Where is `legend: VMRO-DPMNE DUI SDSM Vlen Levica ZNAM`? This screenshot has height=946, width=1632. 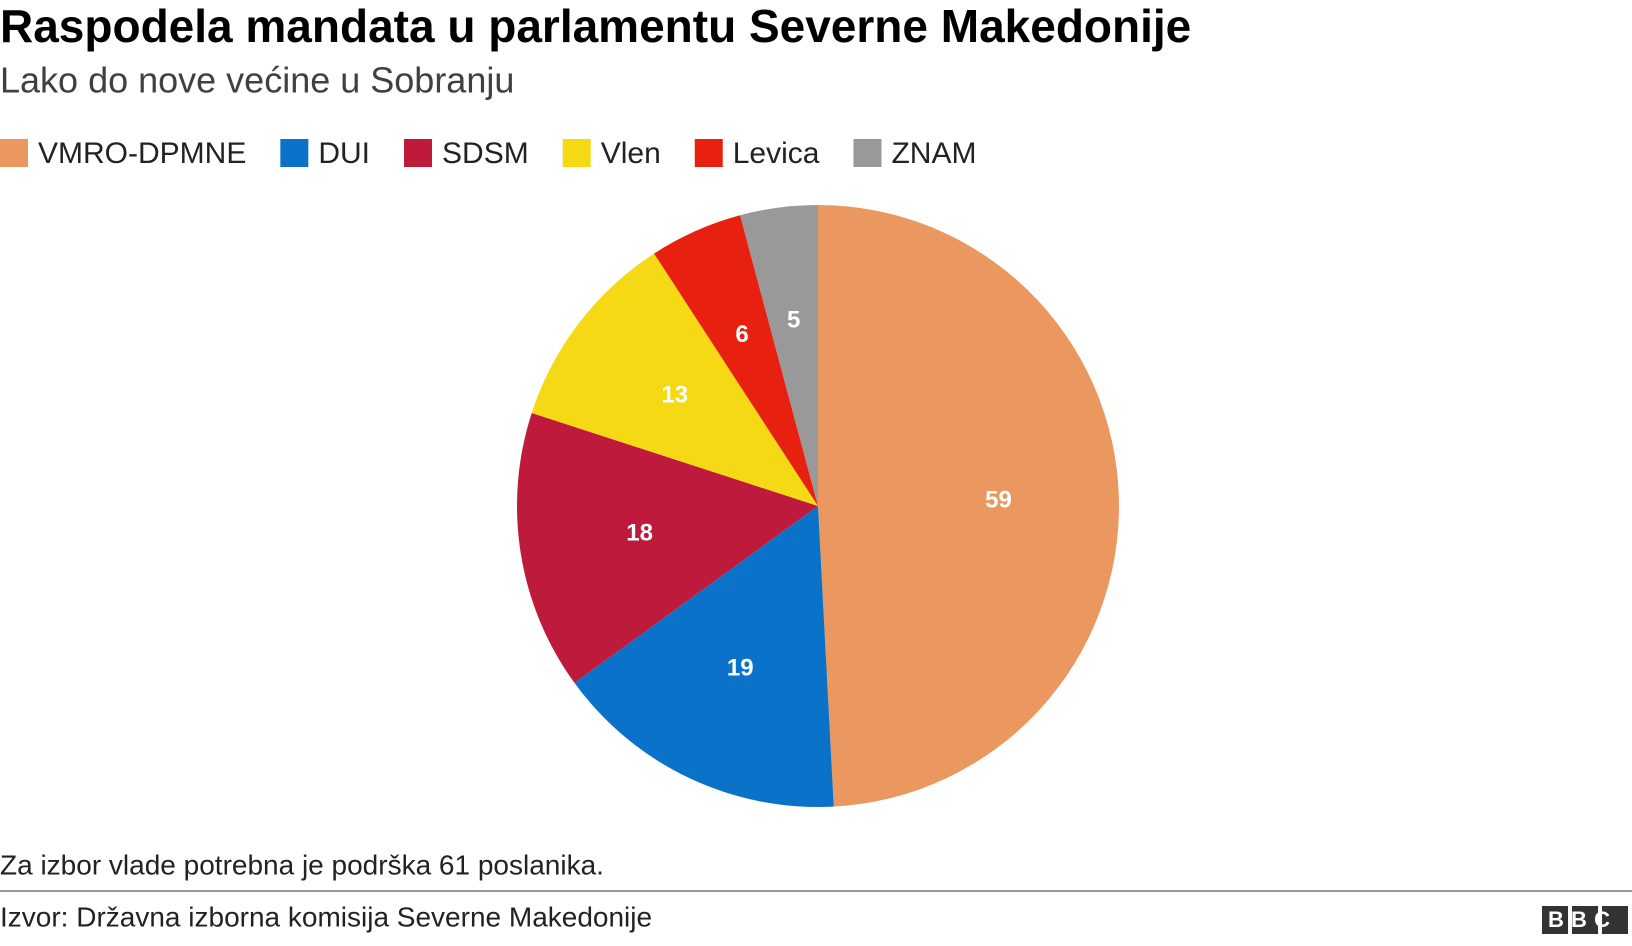
legend: VMRO-DPMNE DUI SDSM Vlen Levica ZNAM is located at coordinates (488, 153).